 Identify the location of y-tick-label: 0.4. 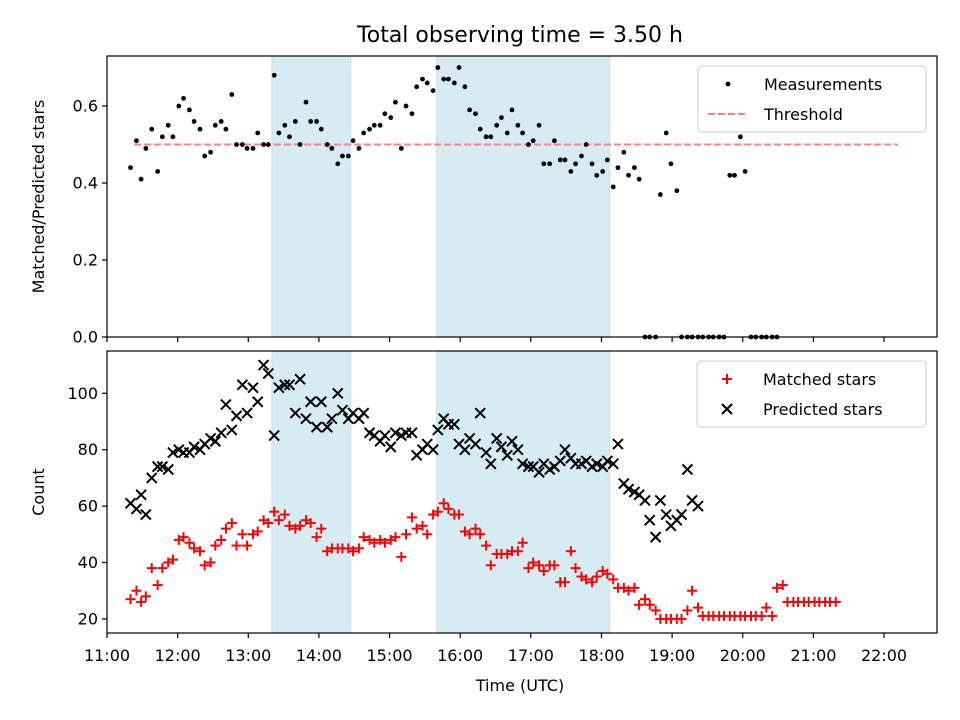
(85, 183).